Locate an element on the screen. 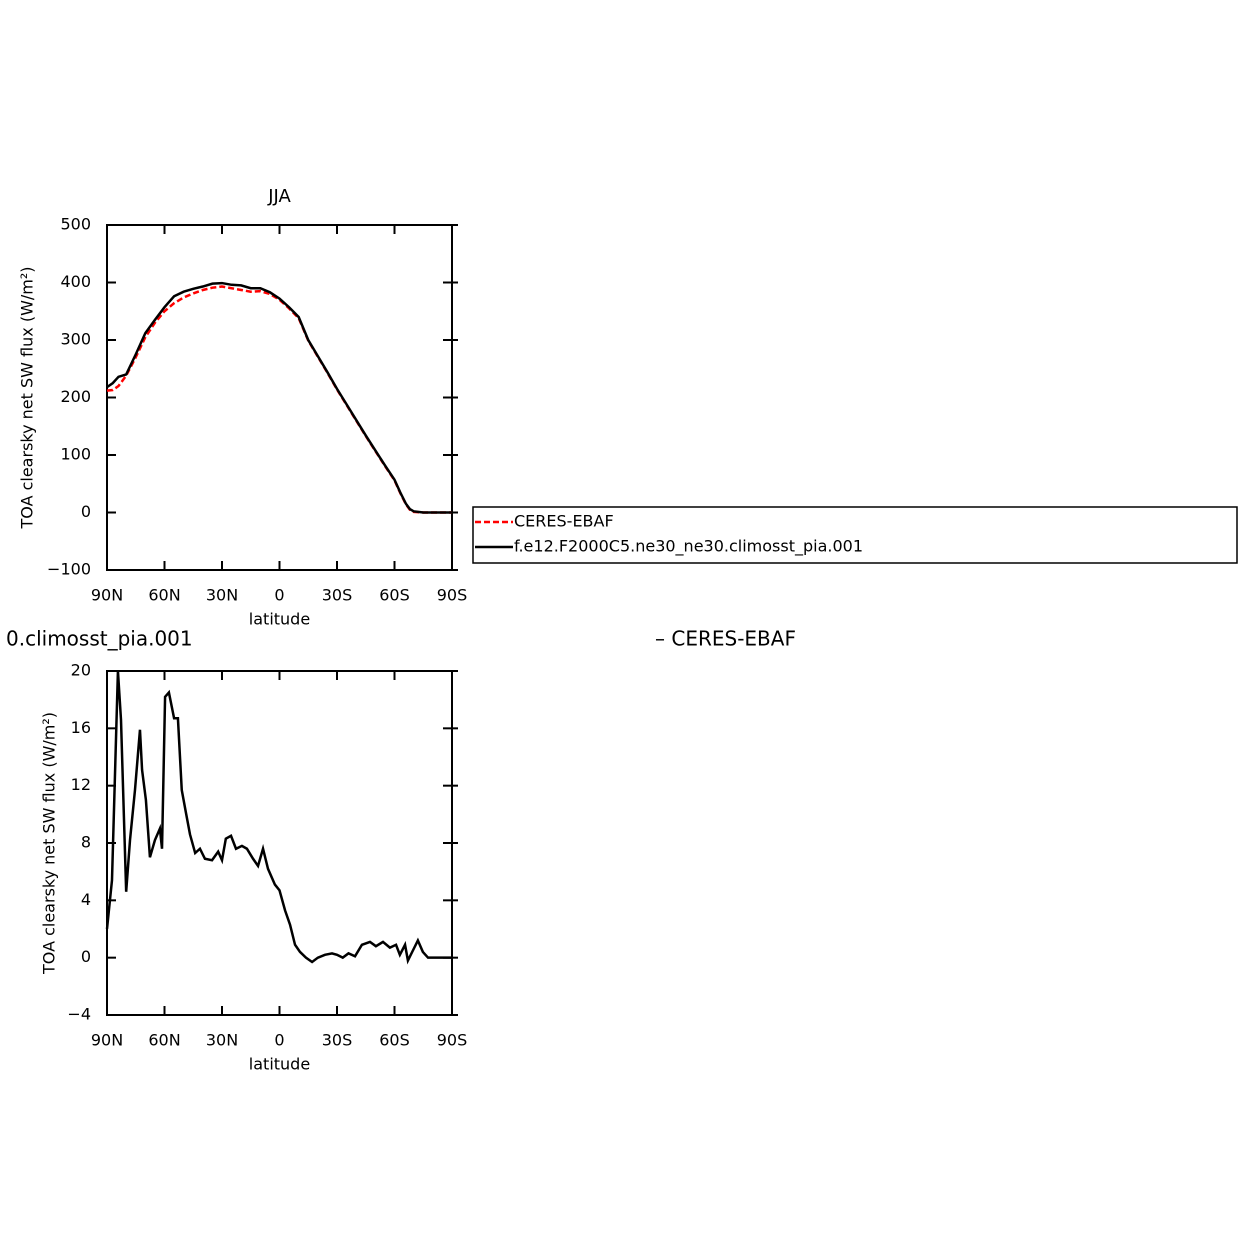  right-title: – CERES-EBAF is located at coordinates (725, 639).